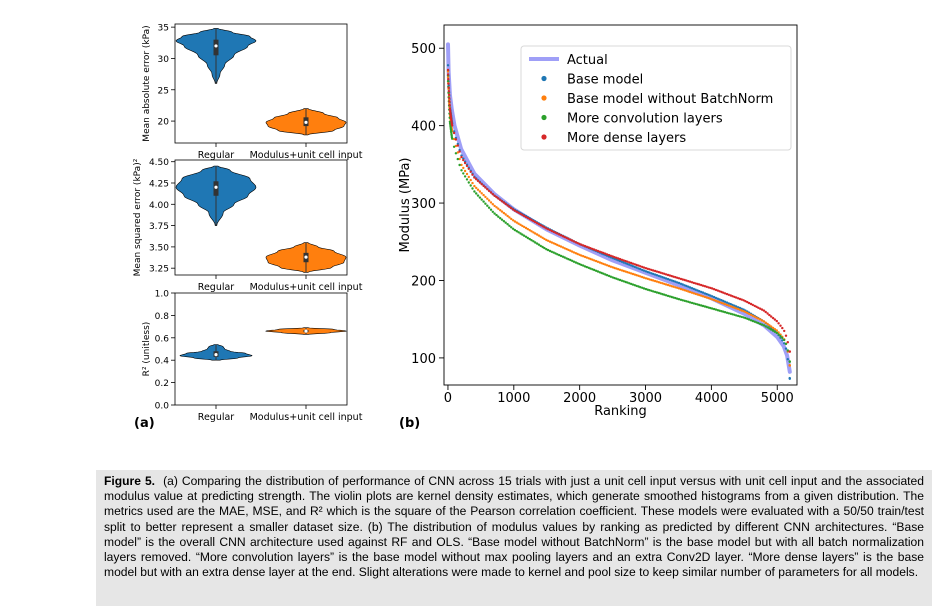  Describe the element at coordinates (587, 60) in the screenshot. I see `legend-label-actual: Actual` at that location.